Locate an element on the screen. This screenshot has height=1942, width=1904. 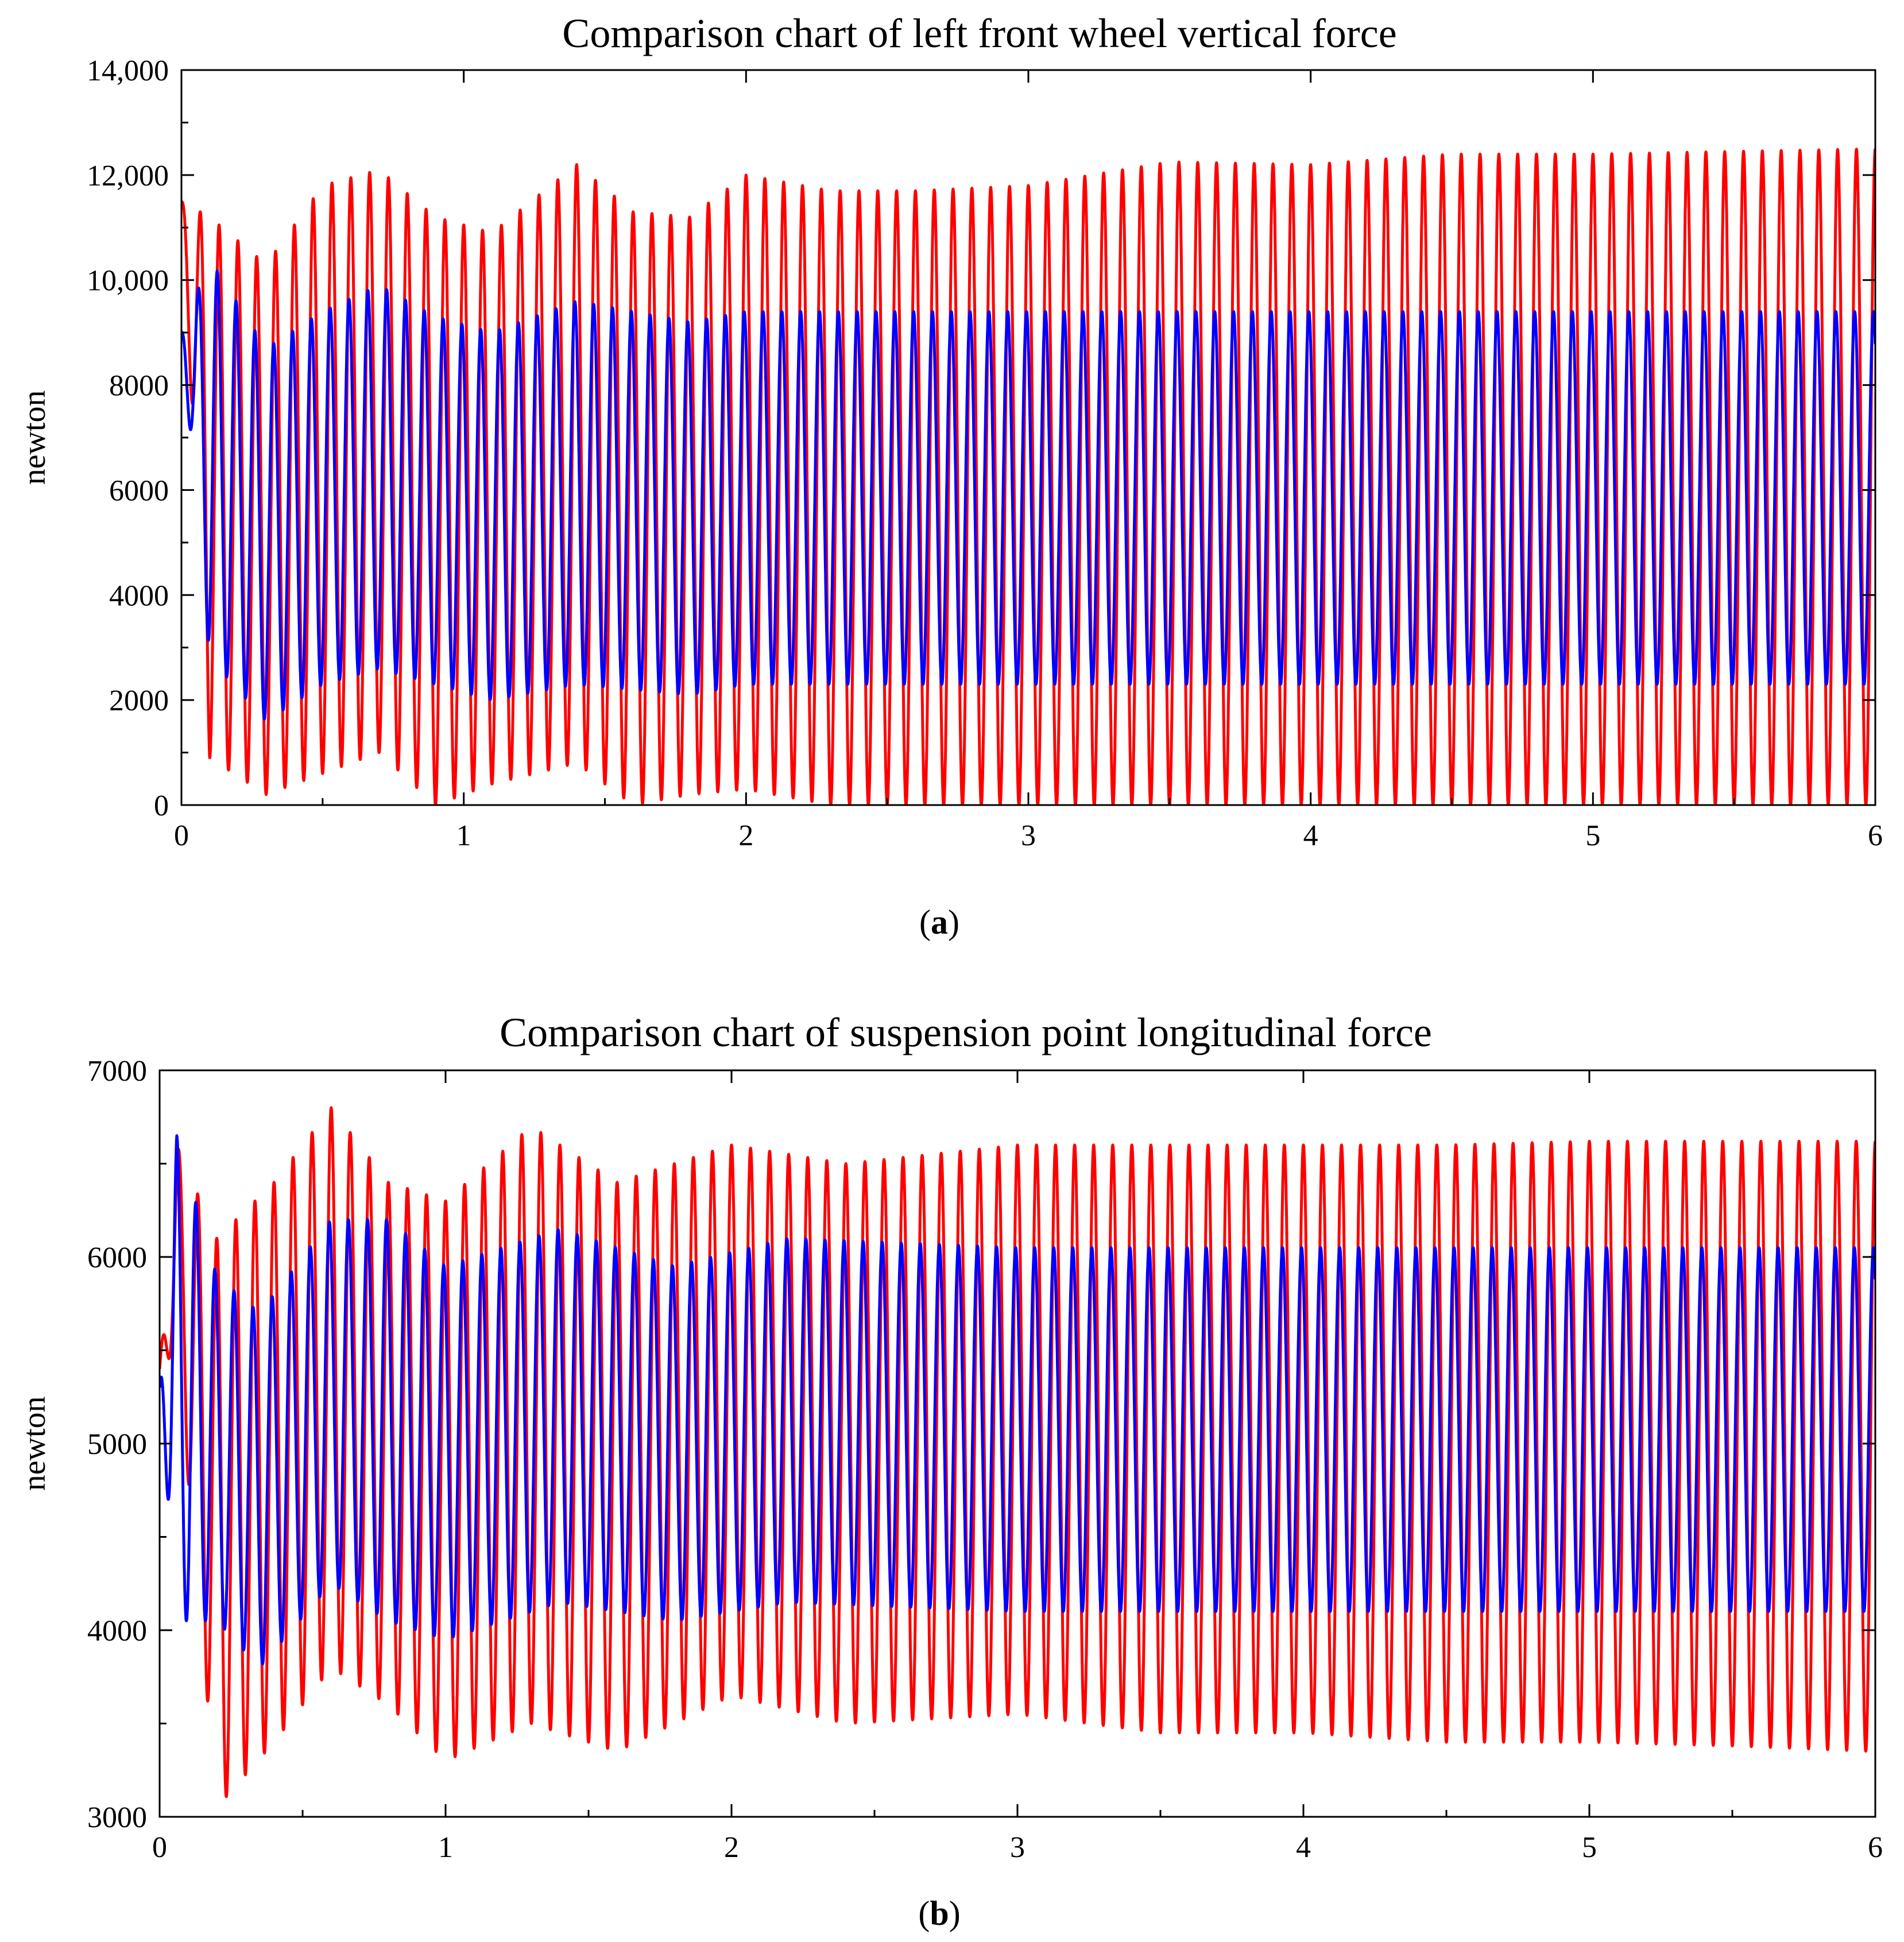
chart-a-caption: (a) is located at coordinates (939, 922).